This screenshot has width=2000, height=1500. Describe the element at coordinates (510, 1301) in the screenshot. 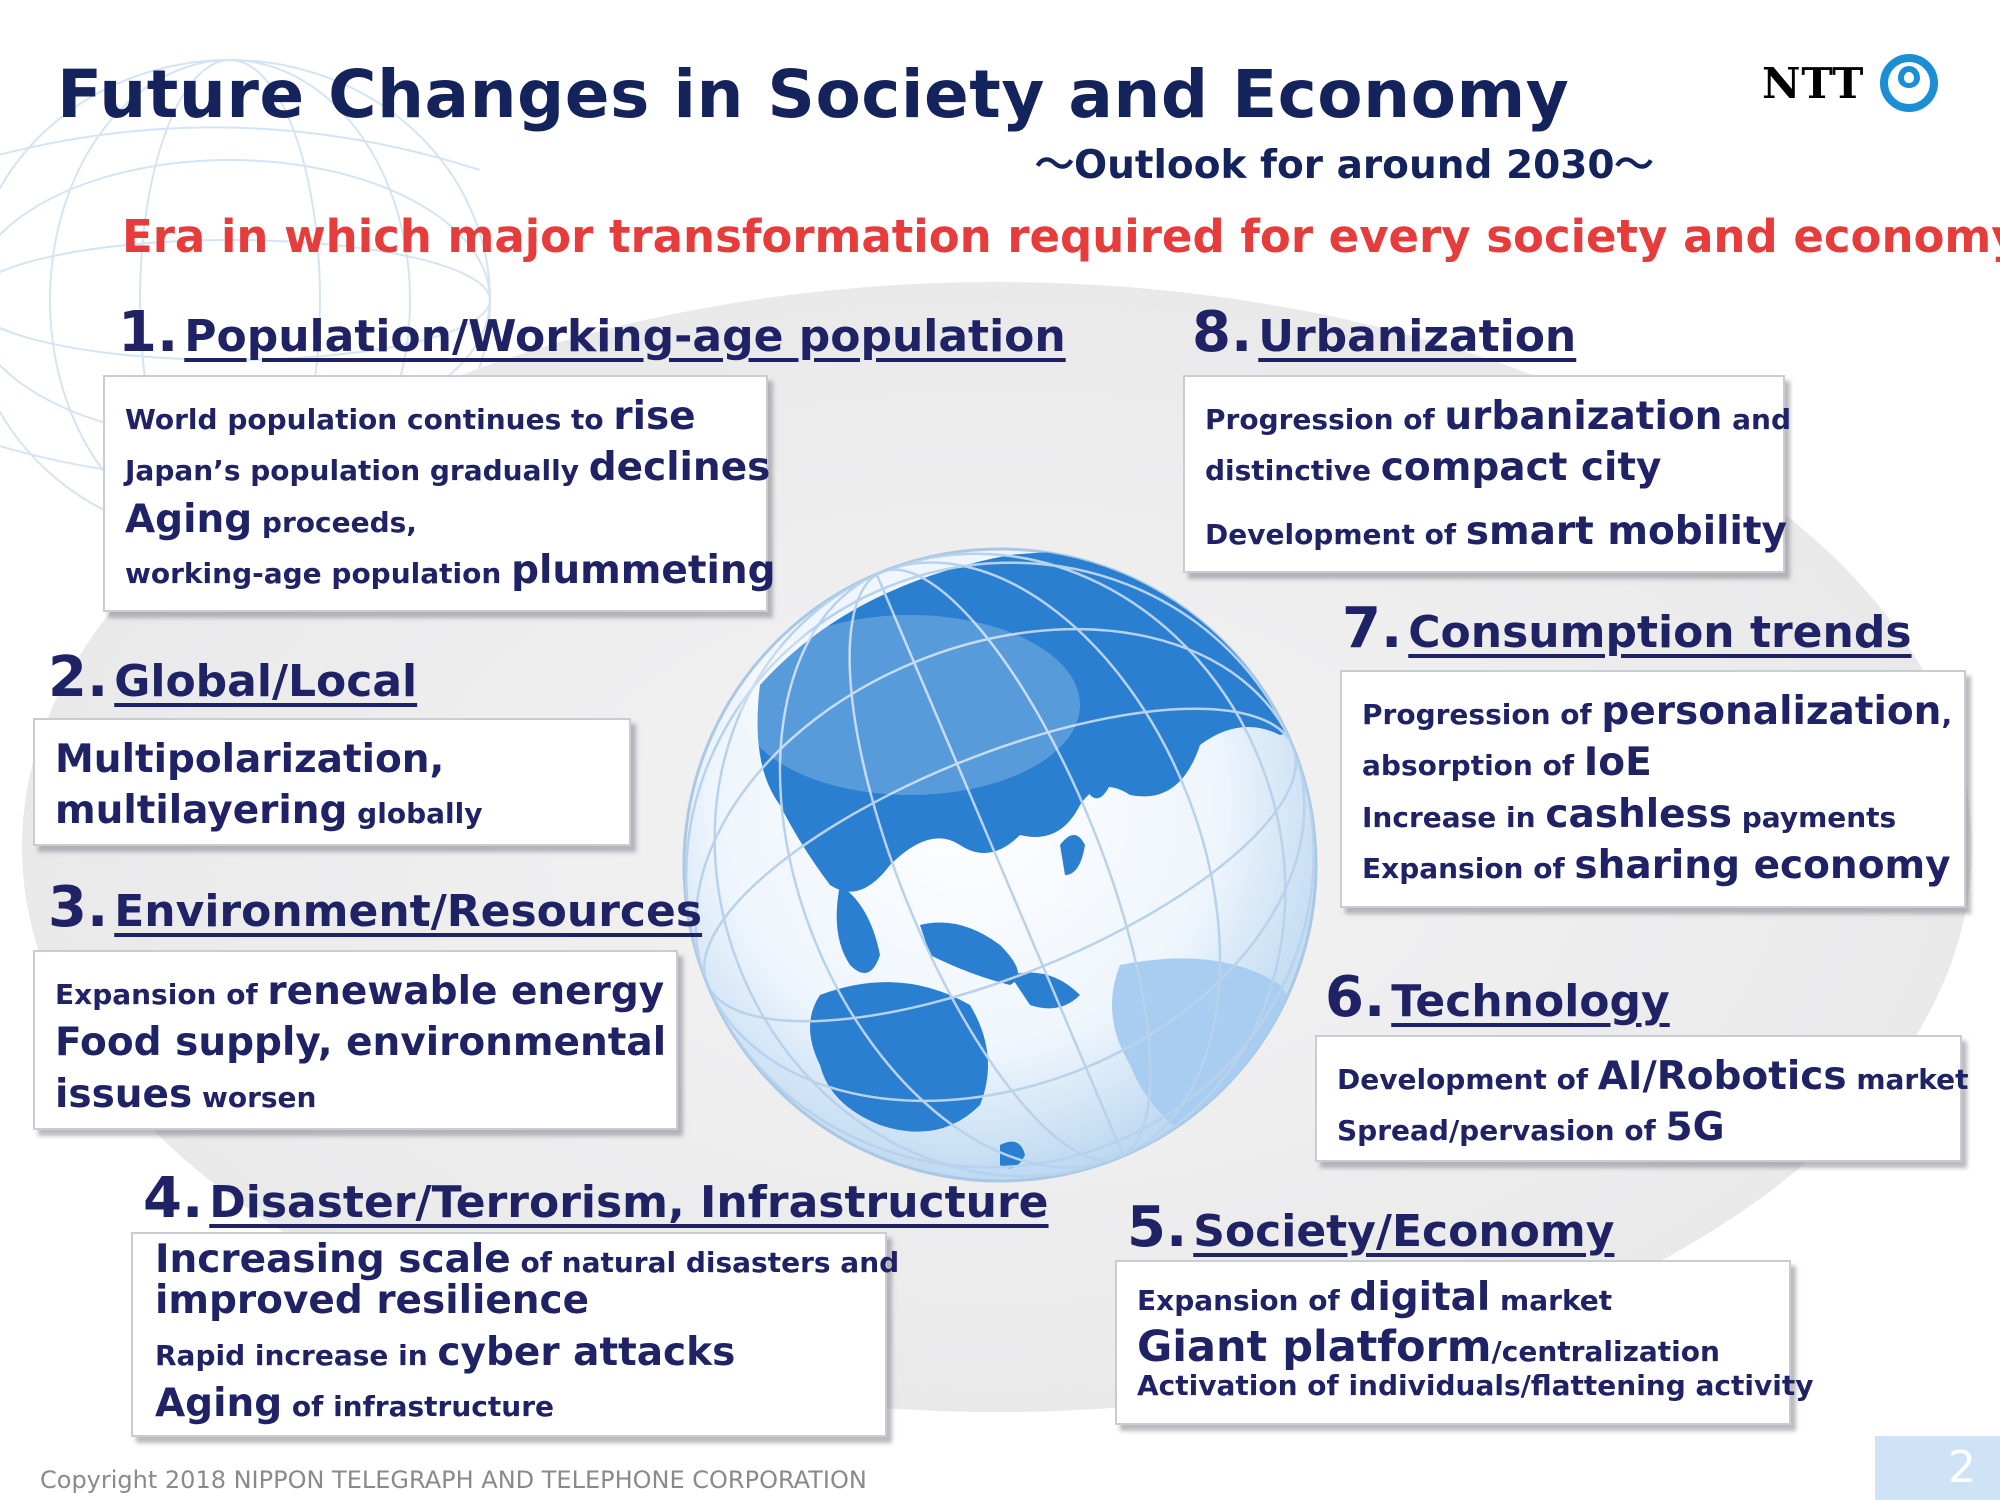

I see `text-line: improved resilience` at that location.